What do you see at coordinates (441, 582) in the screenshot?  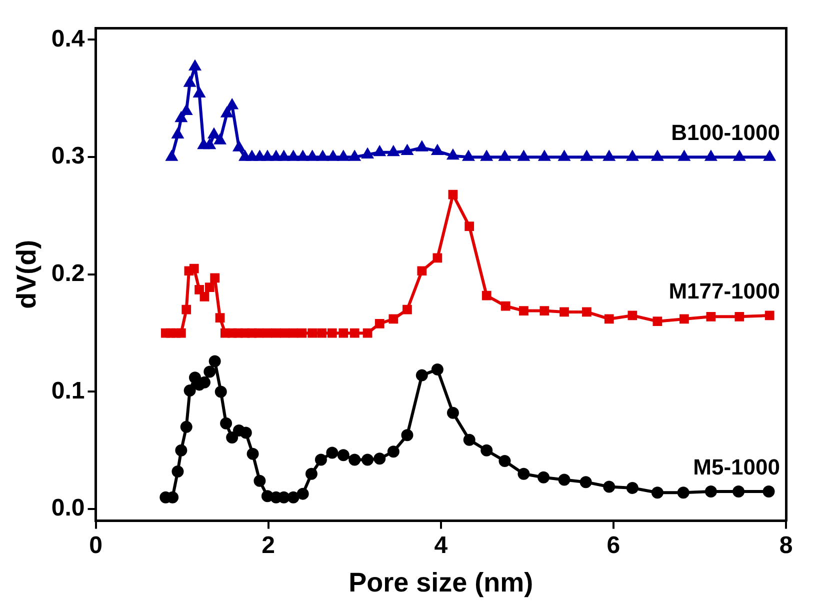 I see `x-axis-title: Pore size (nm)` at bounding box center [441, 582].